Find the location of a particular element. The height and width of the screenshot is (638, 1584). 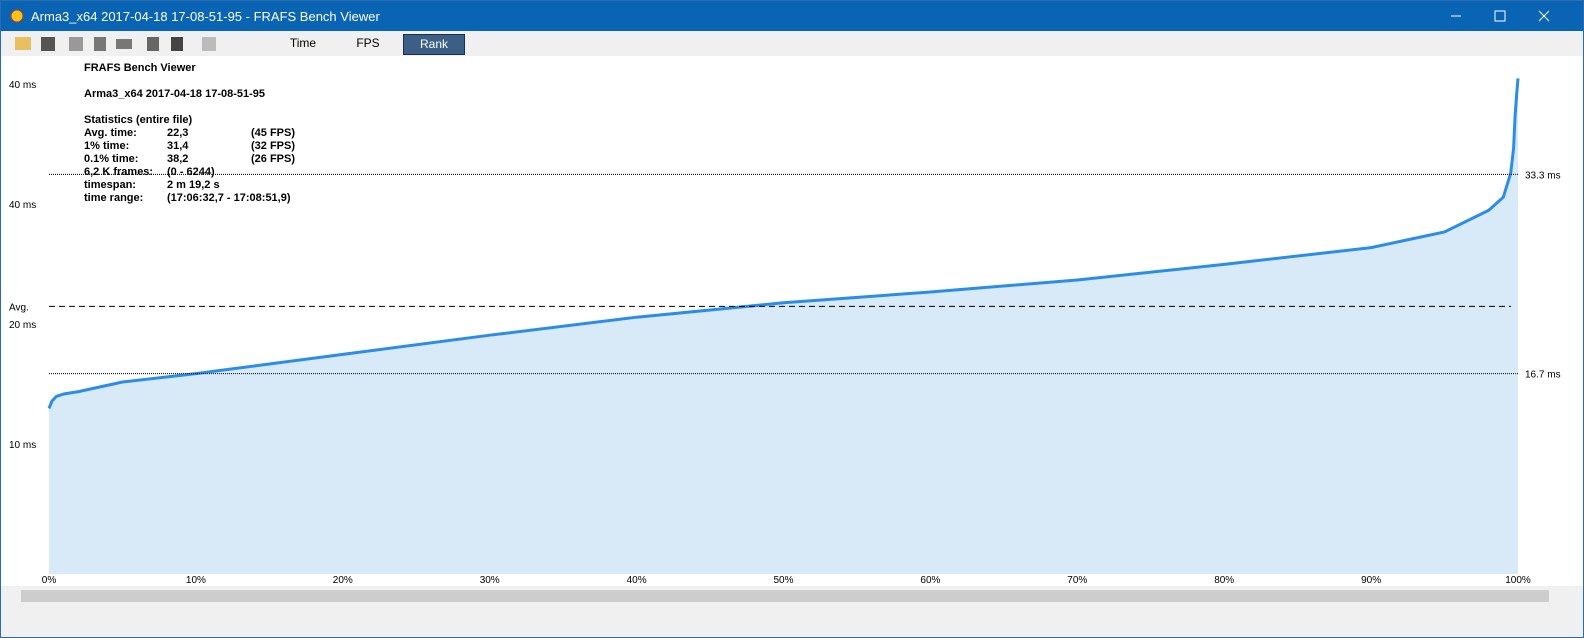

view-tab: Time is located at coordinates (303, 43).